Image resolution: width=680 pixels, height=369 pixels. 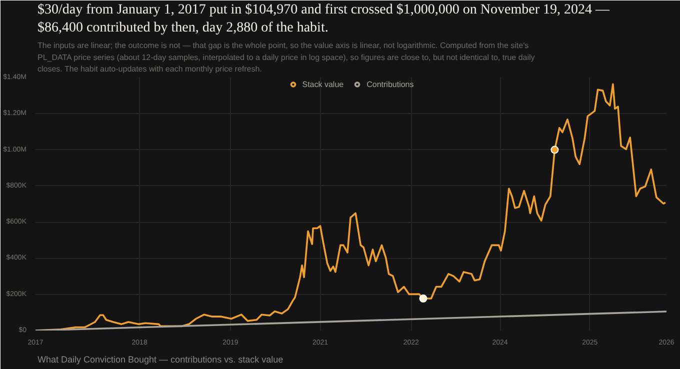 What do you see at coordinates (161, 359) in the screenshot?
I see `text: What Daily Conviction Bought — contributions vs. stack value` at bounding box center [161, 359].